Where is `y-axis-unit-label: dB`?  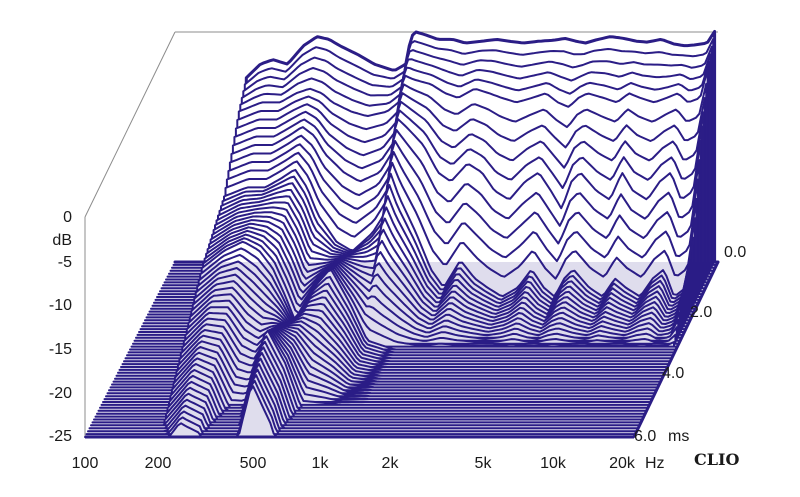 y-axis-unit-label: dB is located at coordinates (62, 240).